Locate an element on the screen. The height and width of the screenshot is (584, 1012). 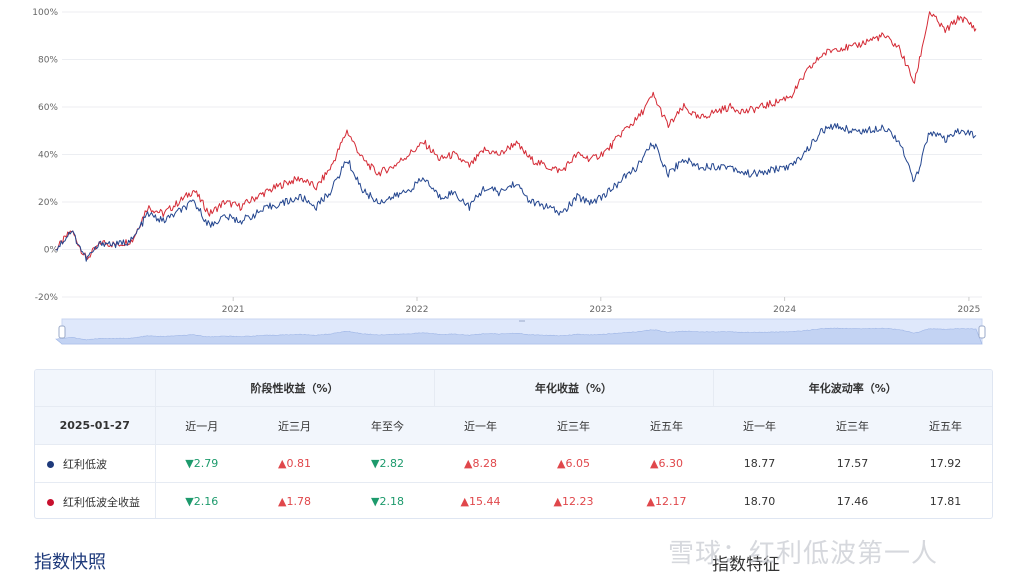
zoom-handle-right is located at coordinates (982, 332).